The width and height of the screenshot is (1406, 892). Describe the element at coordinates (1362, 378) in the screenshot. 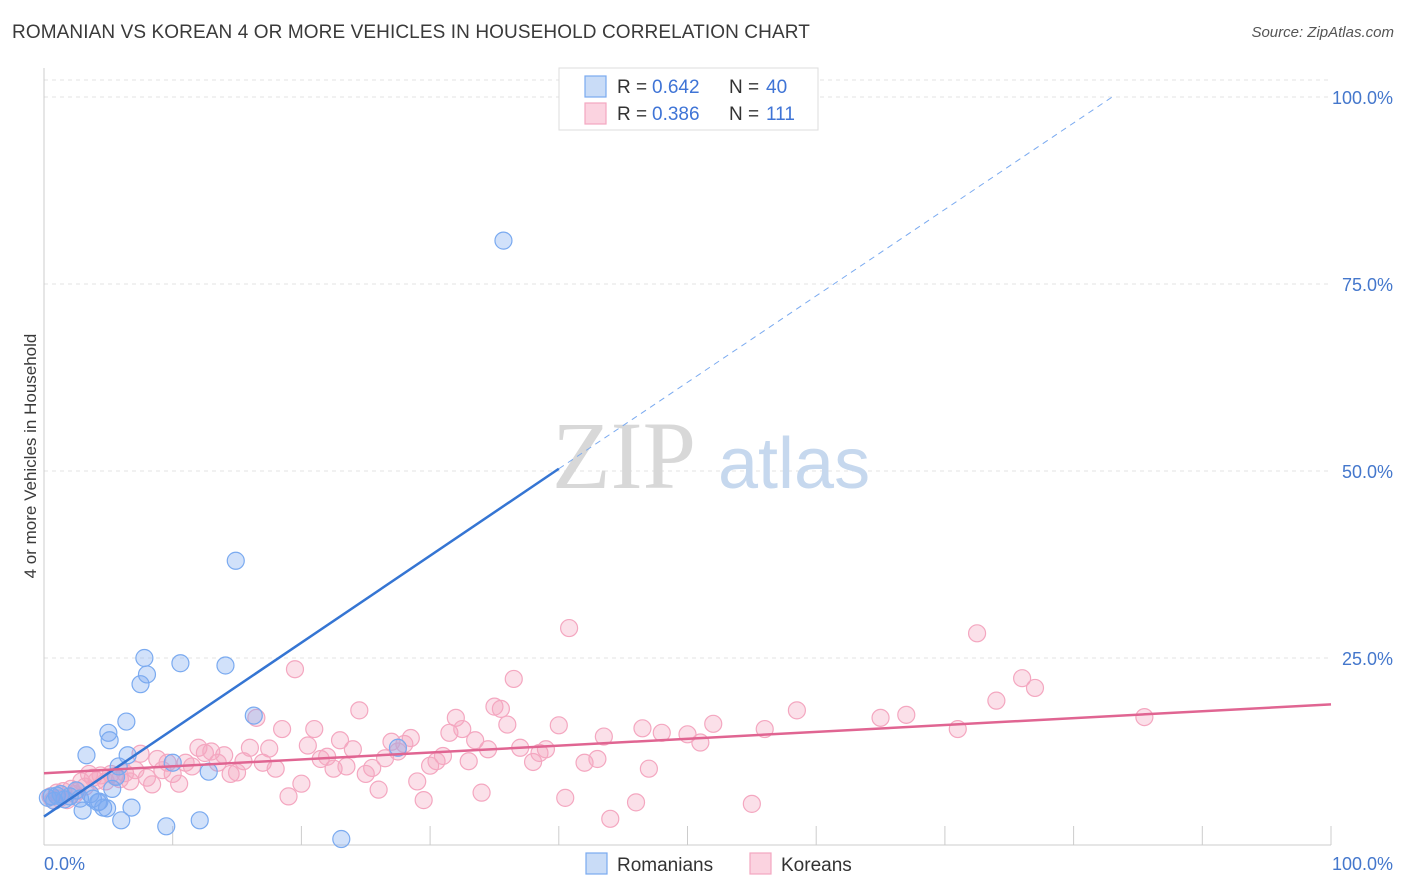

I see `y-tick-labels: 25.0% 50.0% 75.0% 100.0%` at that location.